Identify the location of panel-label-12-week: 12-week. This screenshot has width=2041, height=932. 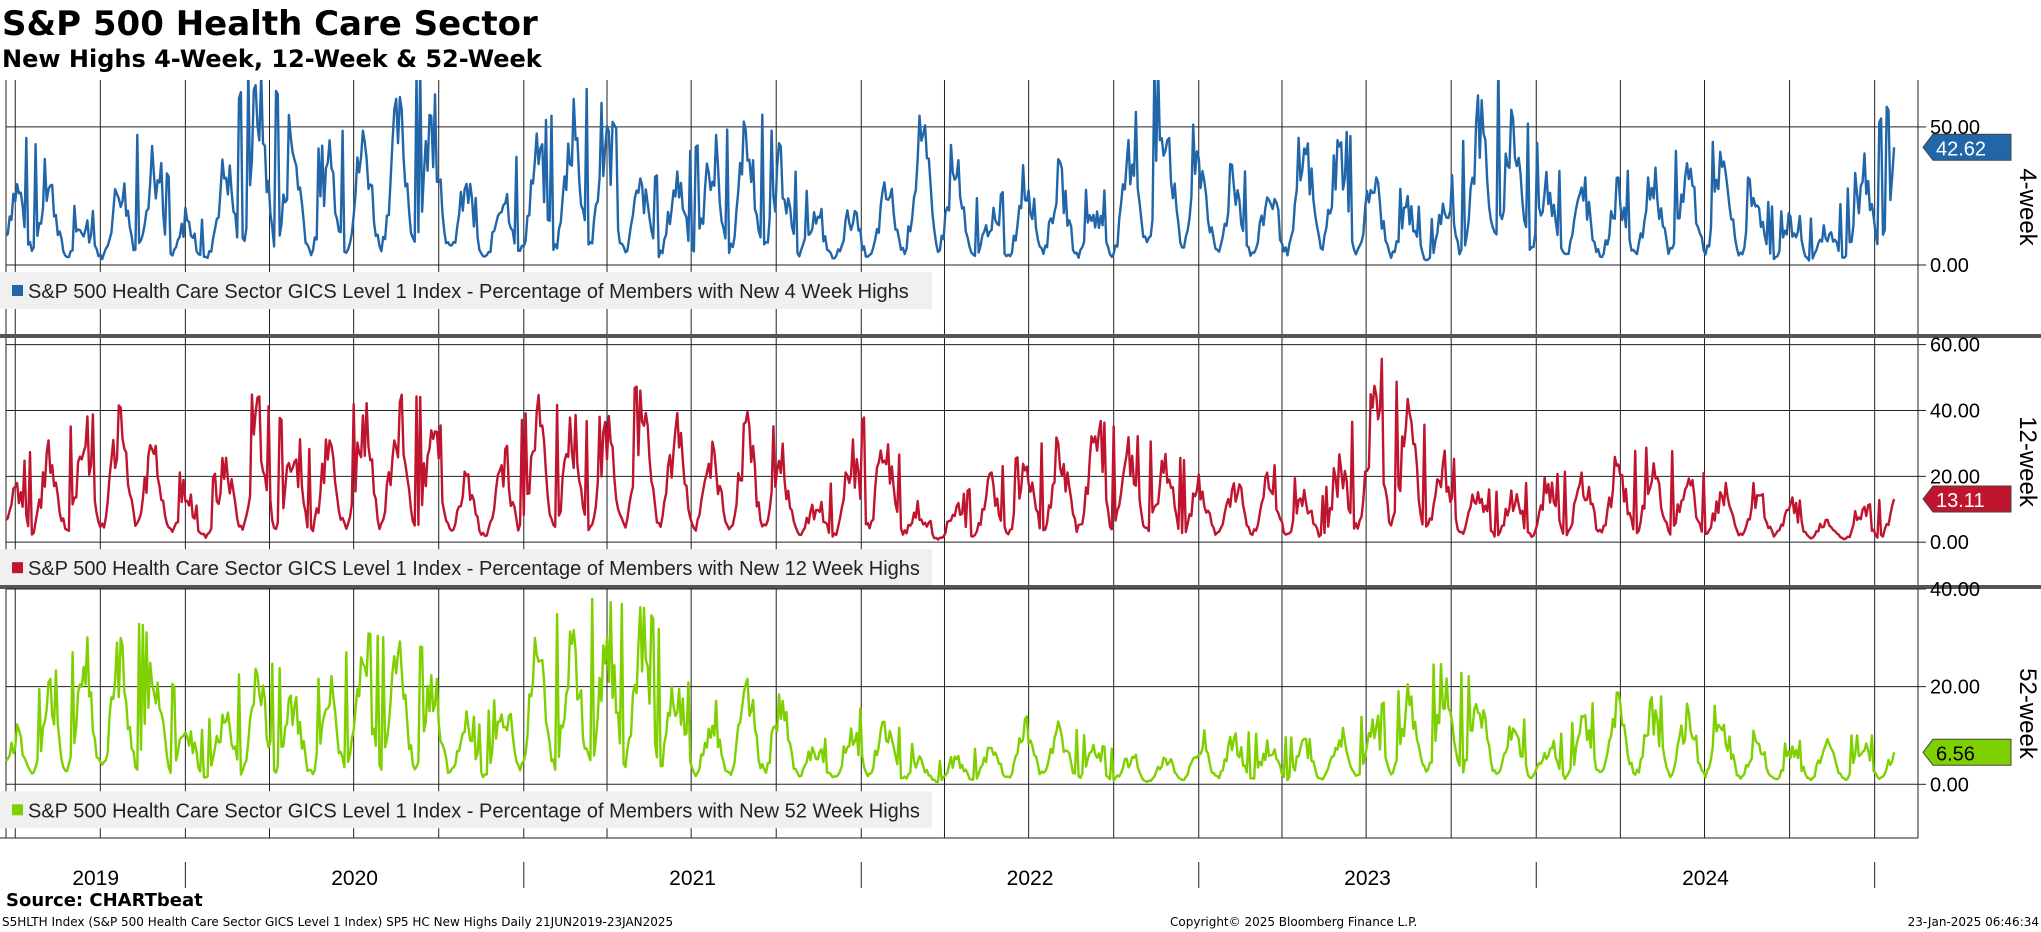
(2027, 462).